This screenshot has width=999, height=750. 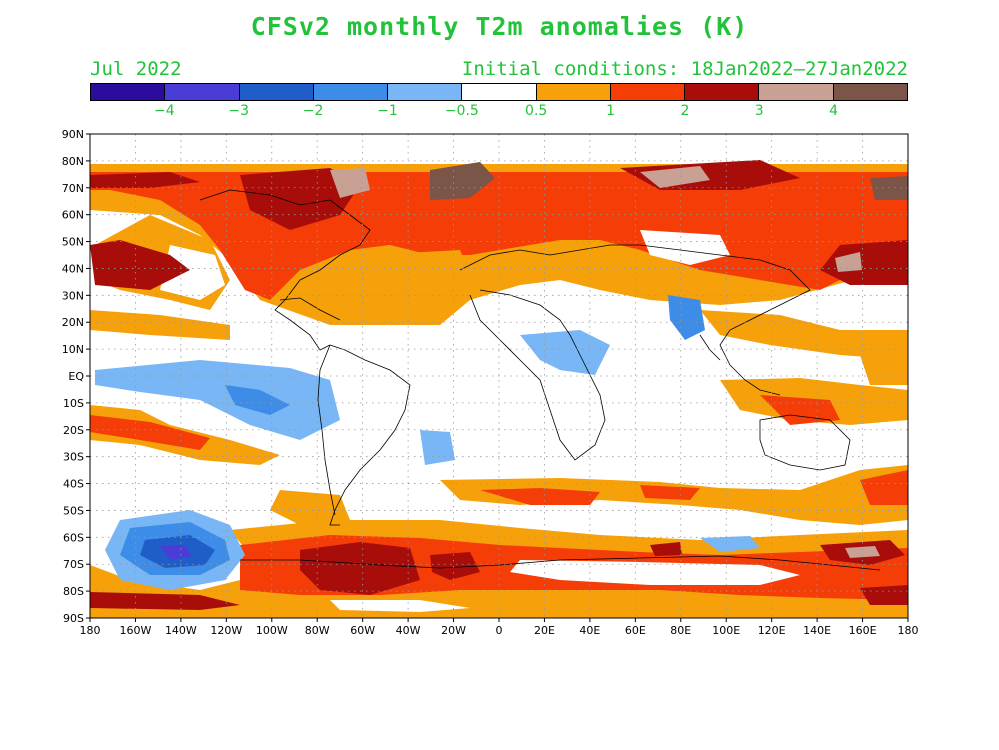 What do you see at coordinates (73, 215) in the screenshot?
I see `lat-label: 60N` at bounding box center [73, 215].